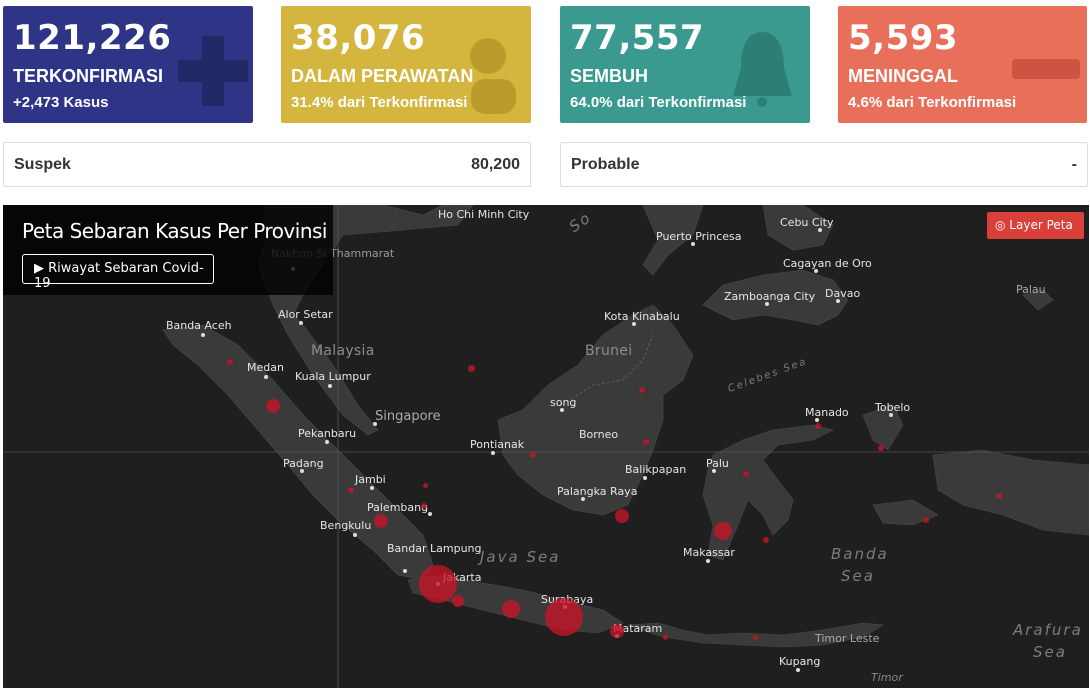 The height and width of the screenshot is (688, 1090). I want to click on place-label: Medan, so click(265, 367).